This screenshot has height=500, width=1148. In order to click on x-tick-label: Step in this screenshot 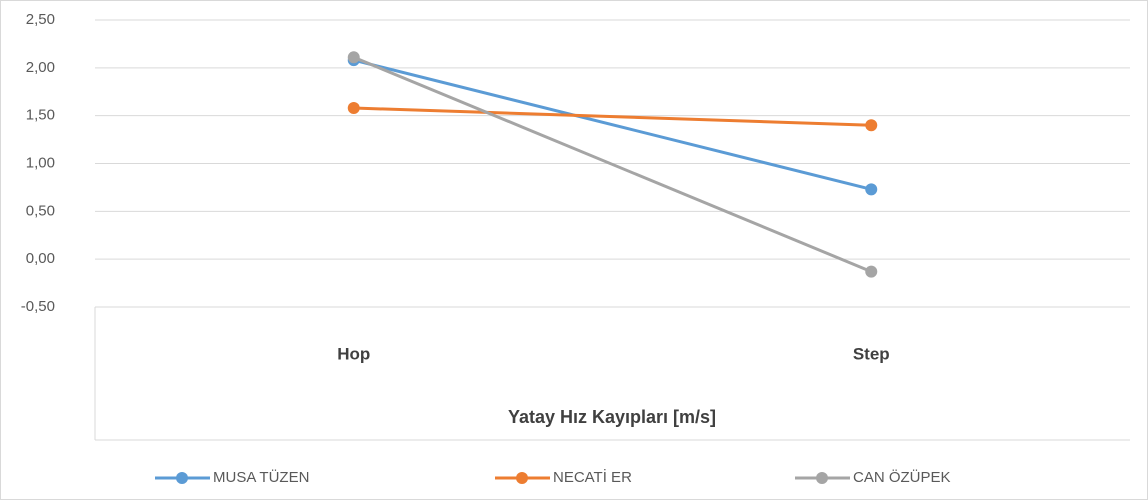, I will do `click(871, 353)`.